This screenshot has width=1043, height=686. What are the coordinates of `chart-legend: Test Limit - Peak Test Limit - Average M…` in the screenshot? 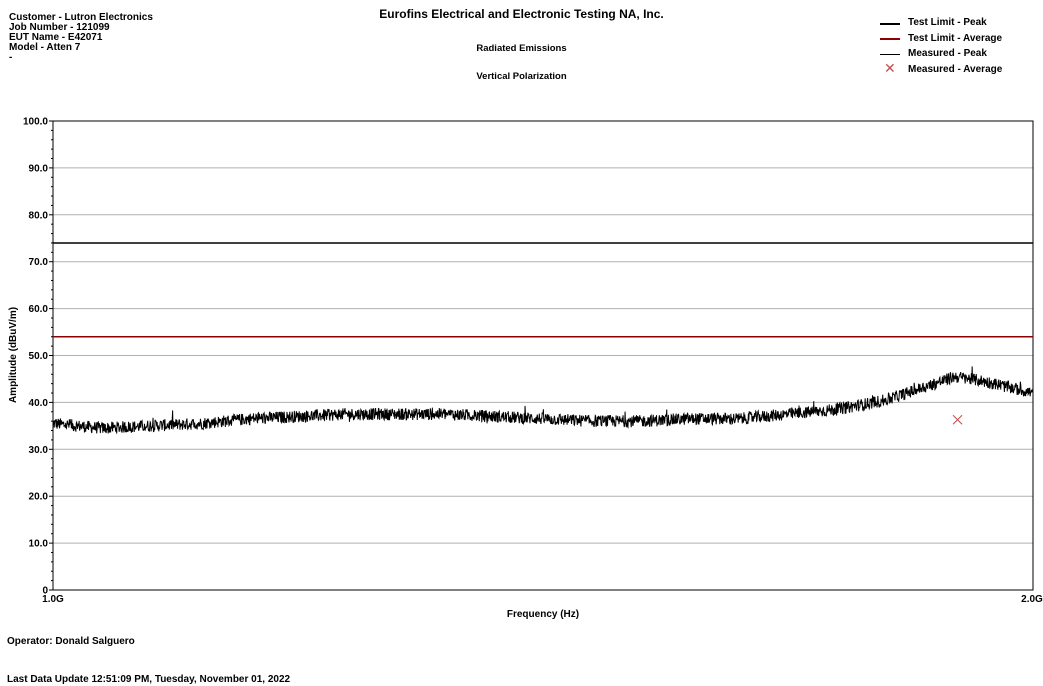 It's located at (941, 46).